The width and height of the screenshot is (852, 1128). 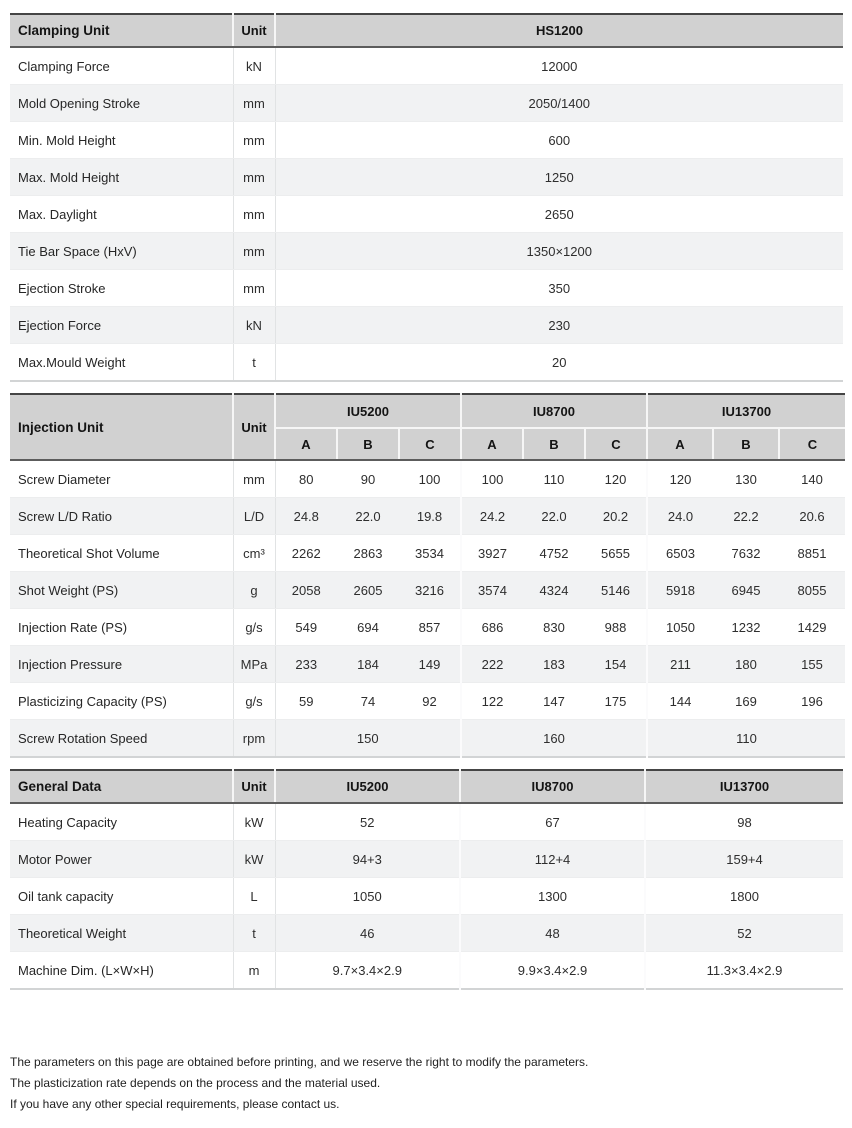 What do you see at coordinates (558, 31) in the screenshot?
I see `model-column-header: HS1200` at bounding box center [558, 31].